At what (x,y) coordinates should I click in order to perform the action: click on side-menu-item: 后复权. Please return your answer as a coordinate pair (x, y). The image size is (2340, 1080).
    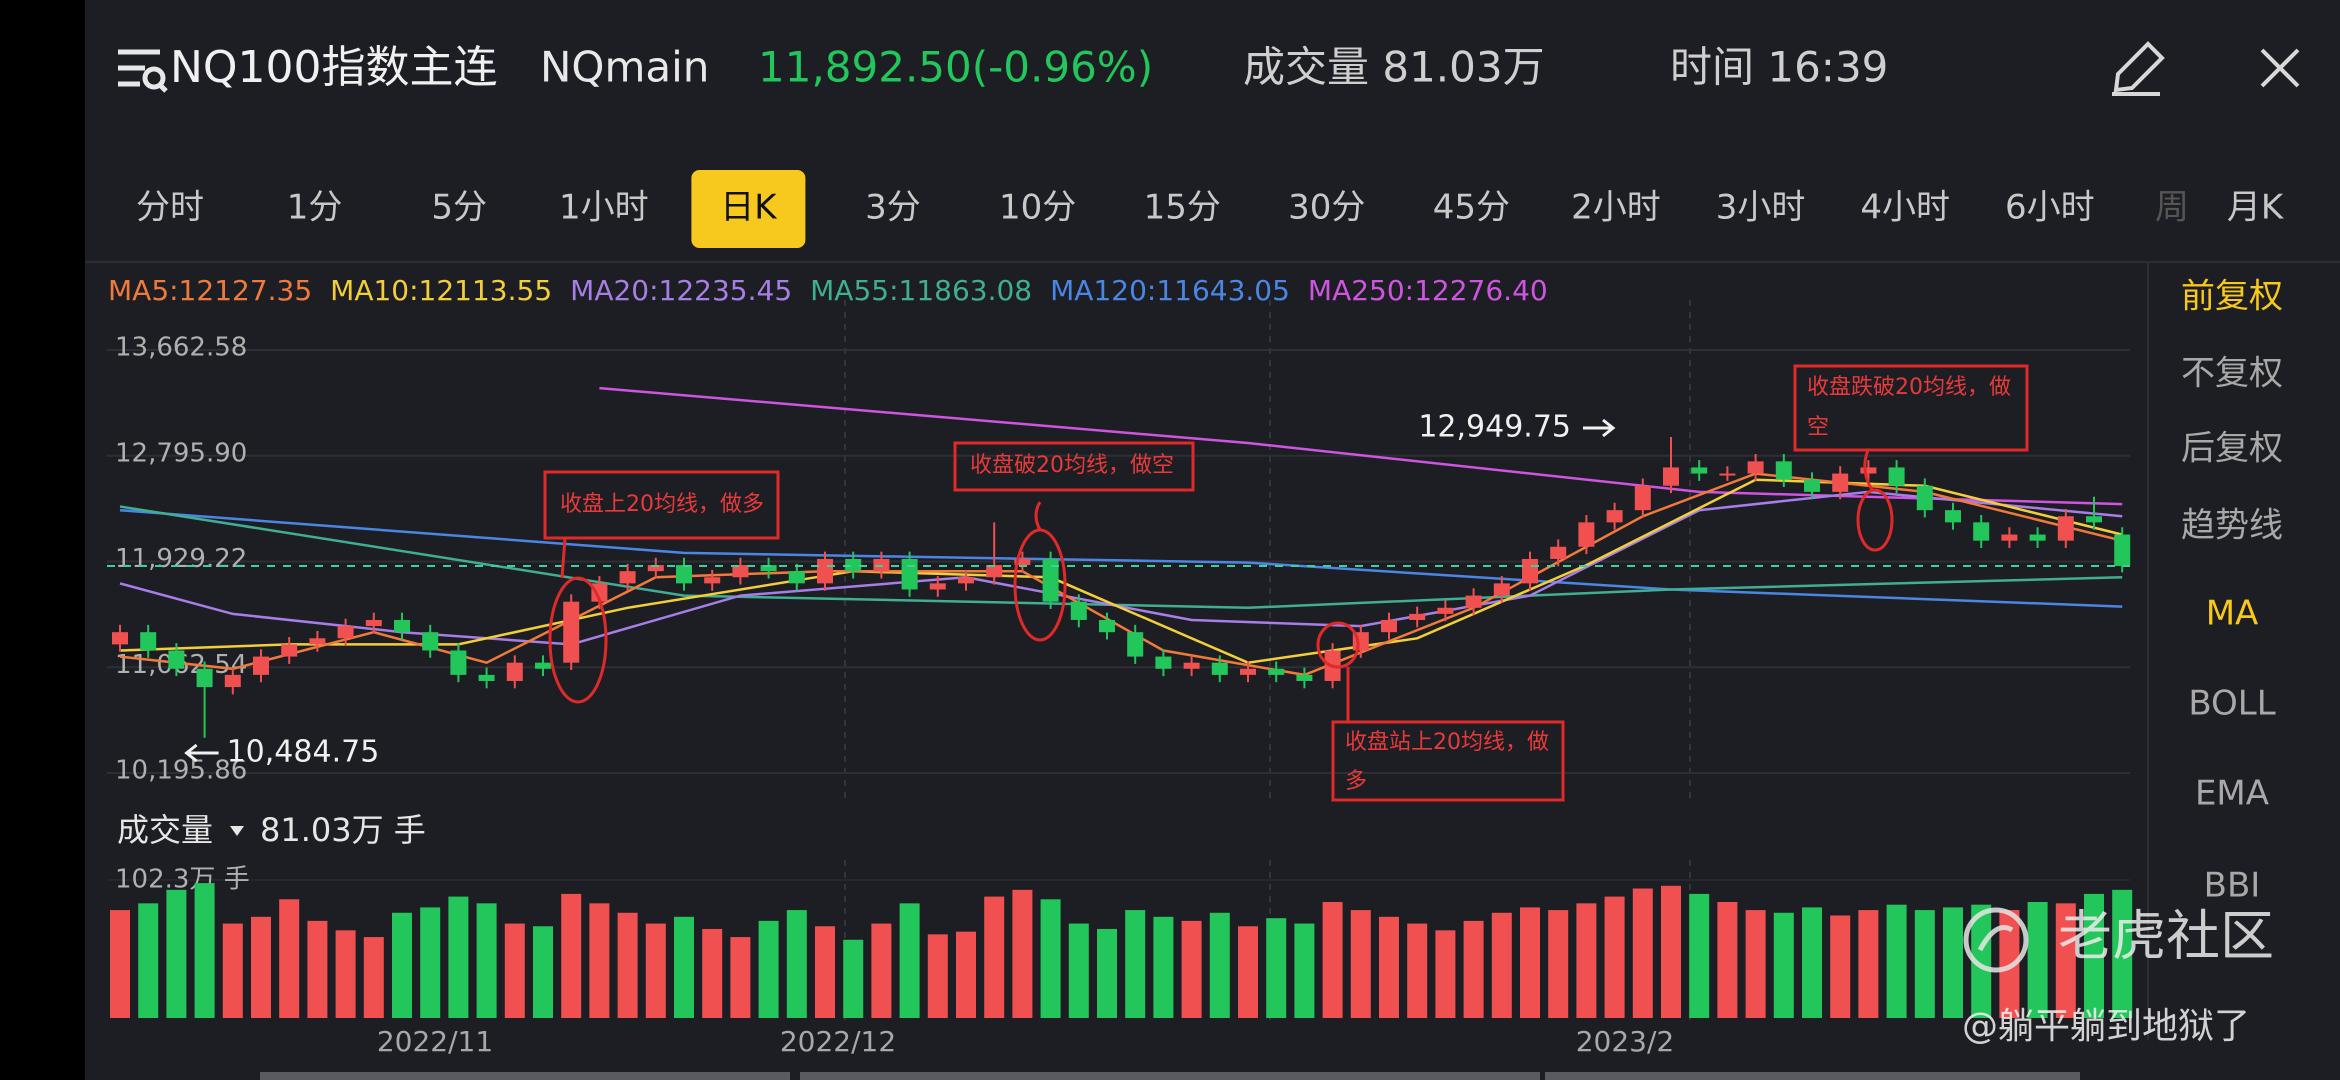
    Looking at the image, I should click on (2232, 449).